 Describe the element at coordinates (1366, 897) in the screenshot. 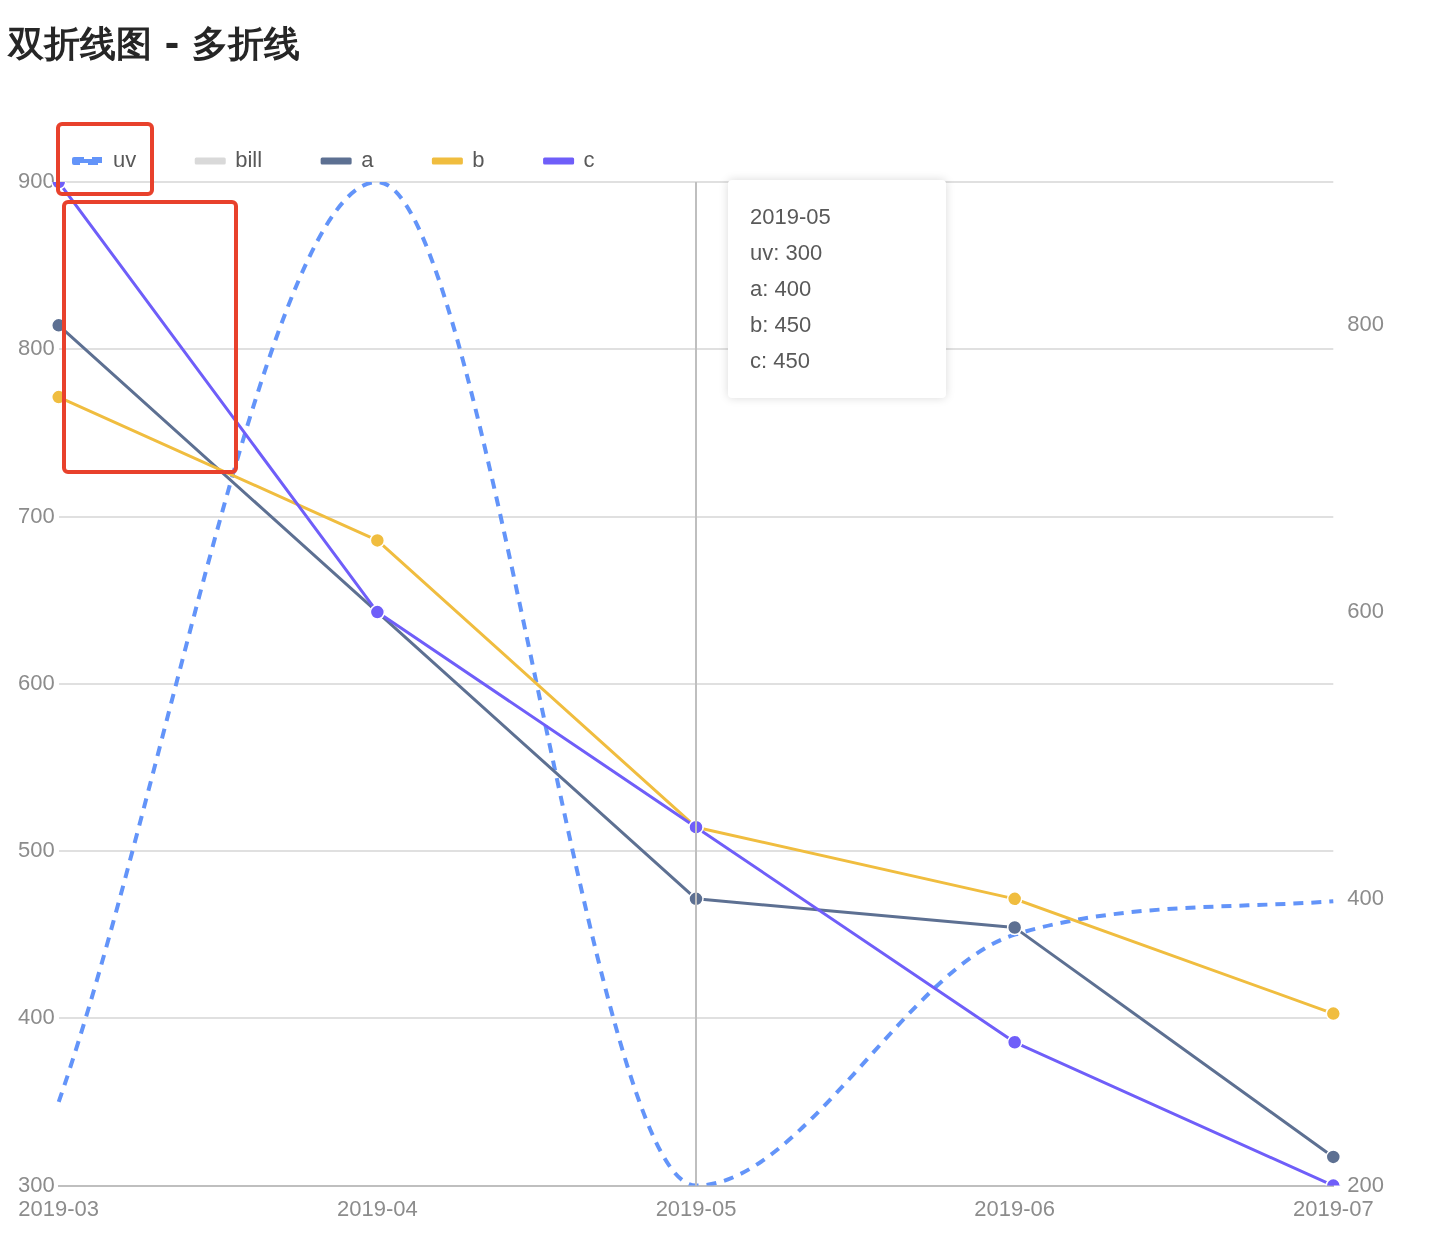

I see `y2-tick-label: 400` at that location.